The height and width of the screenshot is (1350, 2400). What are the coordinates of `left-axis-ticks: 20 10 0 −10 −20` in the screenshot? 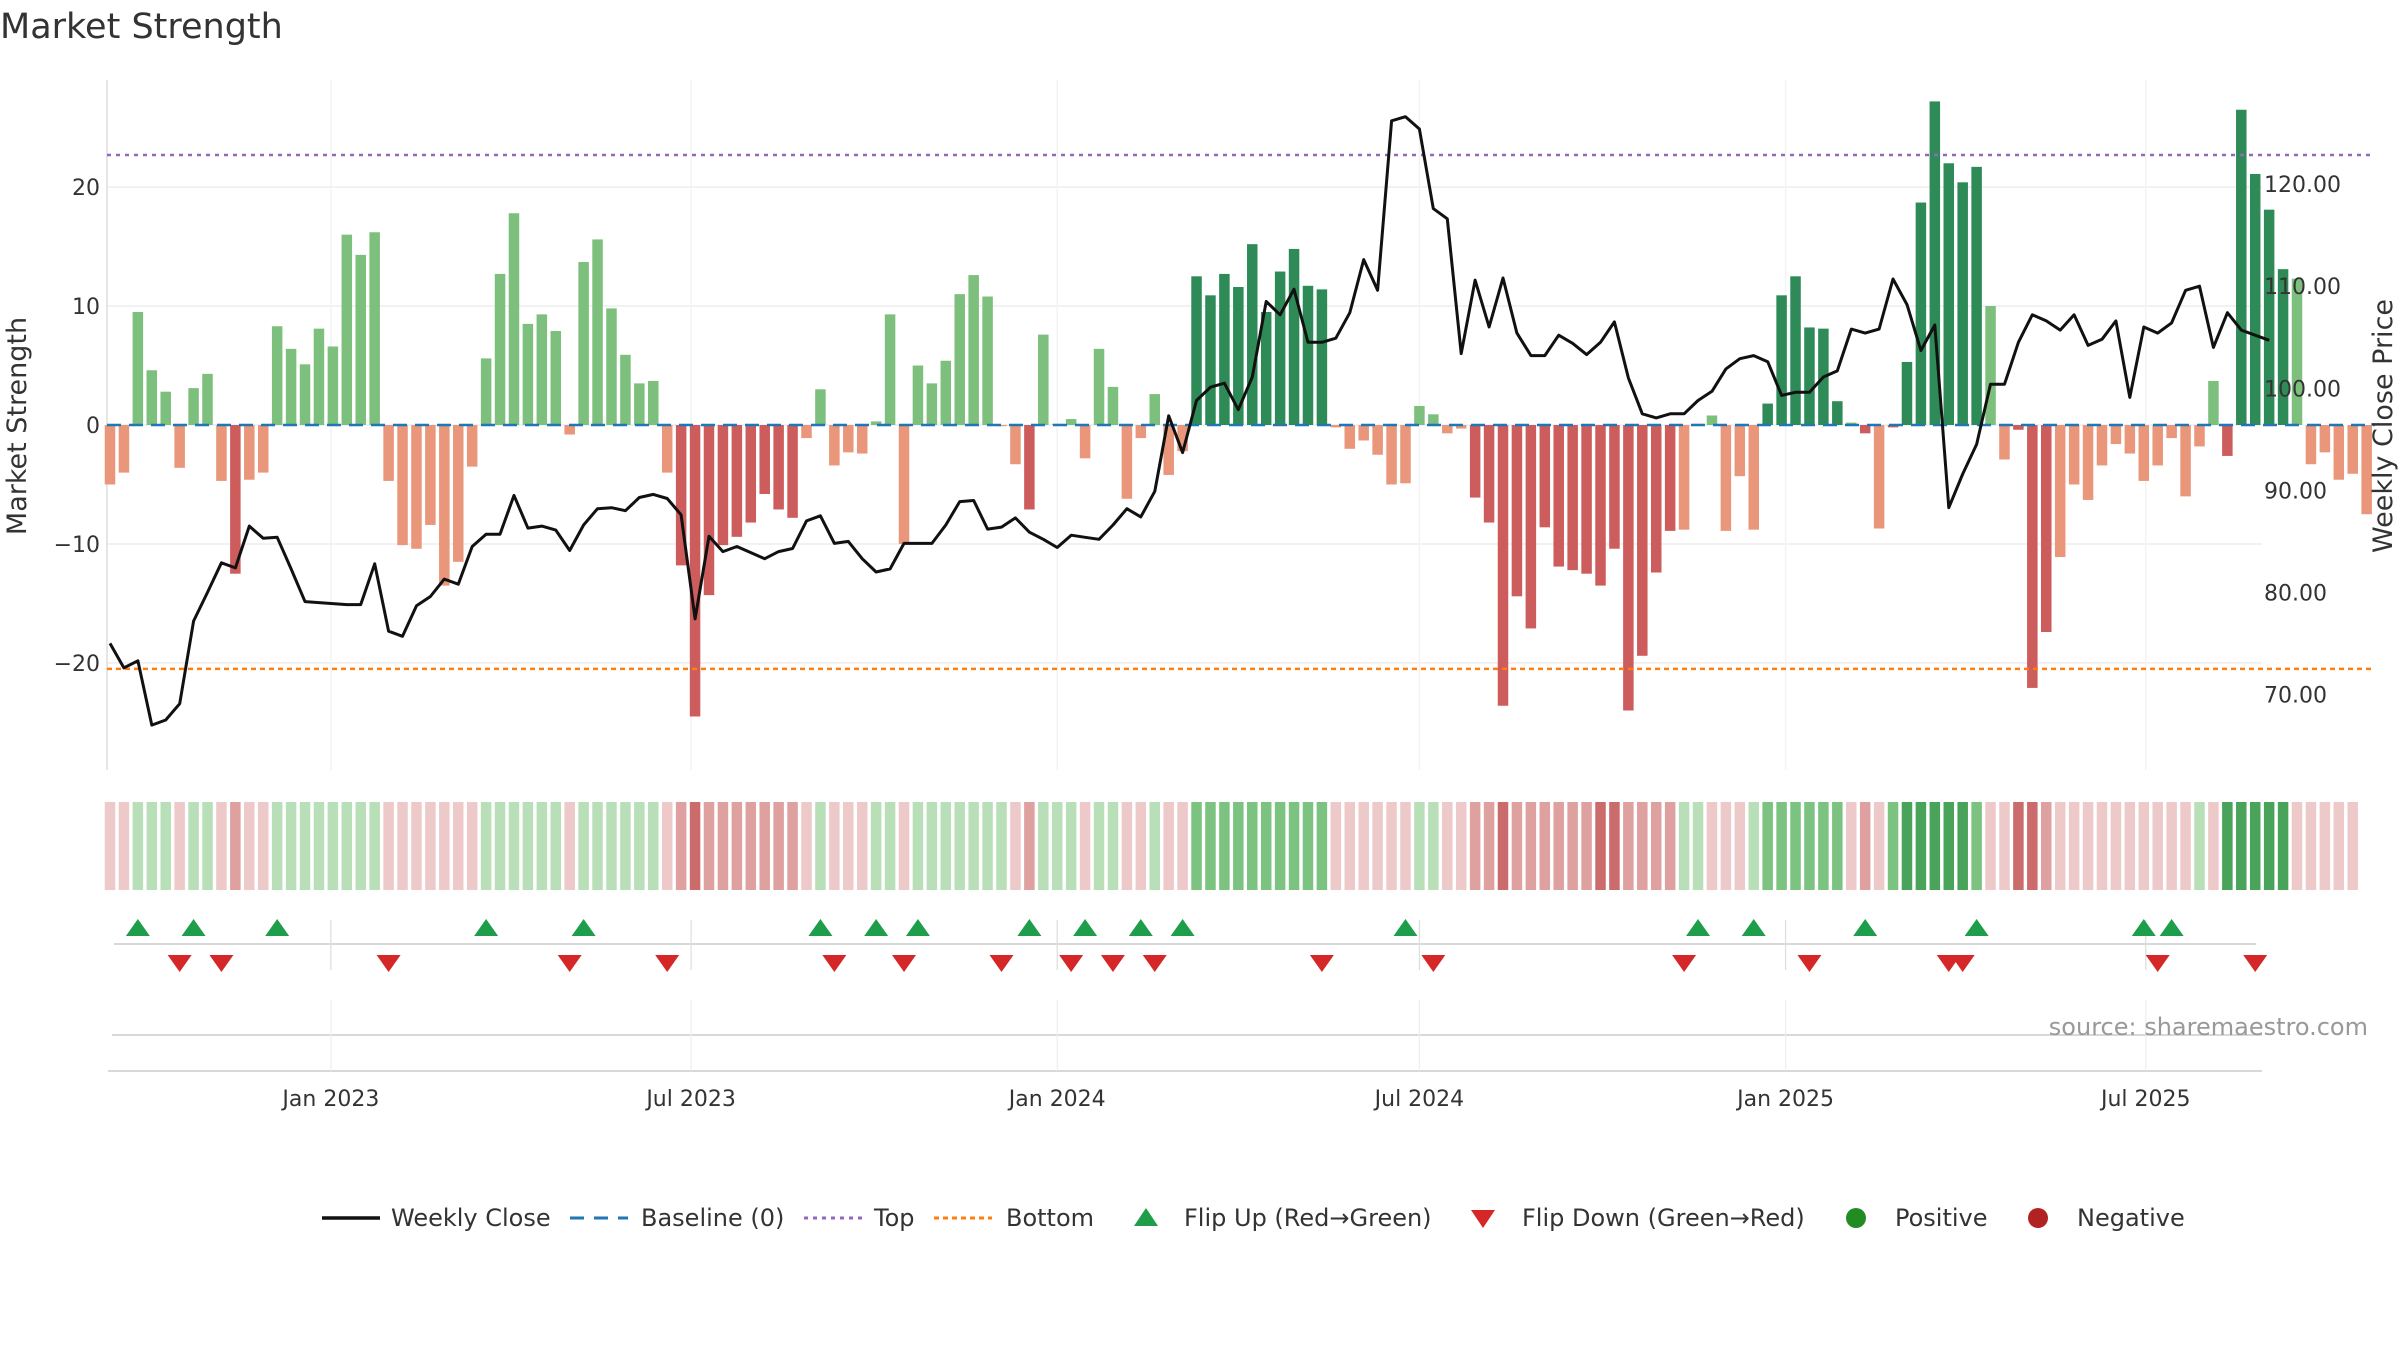 It's located at (77, 426).